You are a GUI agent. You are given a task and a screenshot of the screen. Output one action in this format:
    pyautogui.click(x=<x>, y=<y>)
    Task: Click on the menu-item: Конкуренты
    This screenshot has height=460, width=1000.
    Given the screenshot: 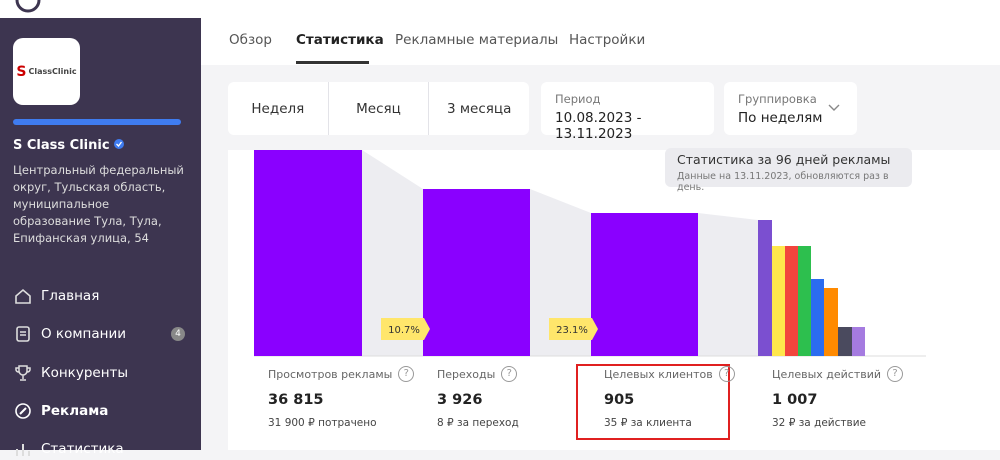 What is the action you would take?
    pyautogui.click(x=71, y=373)
    